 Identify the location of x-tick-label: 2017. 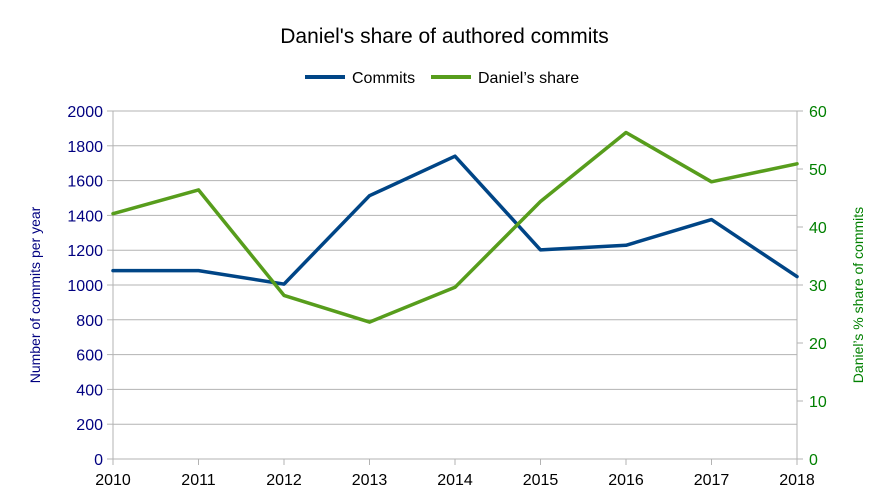
(712, 480).